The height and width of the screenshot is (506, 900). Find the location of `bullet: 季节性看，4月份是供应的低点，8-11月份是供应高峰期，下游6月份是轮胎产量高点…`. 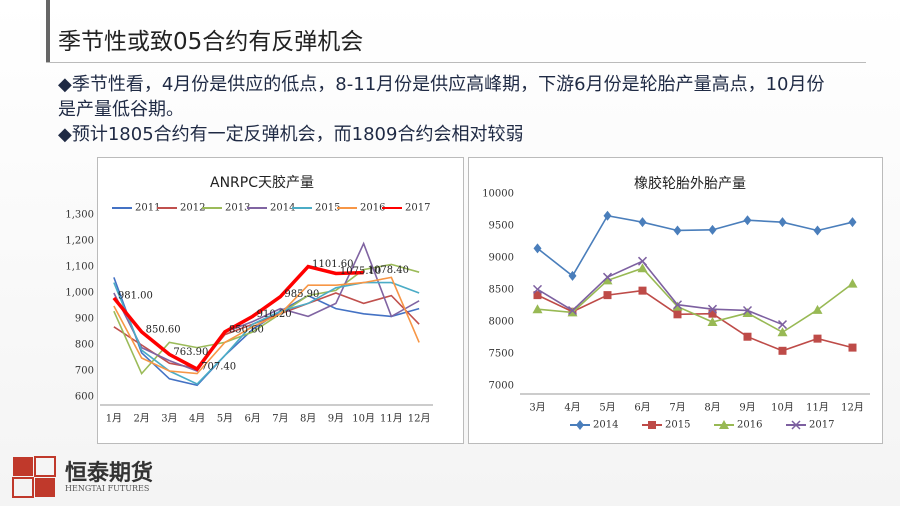

bullet: 季节性看，4月份是供应的低点，8-11月份是供应高峰期，下游6月份是轮胎产量高点… is located at coordinates (448, 97).